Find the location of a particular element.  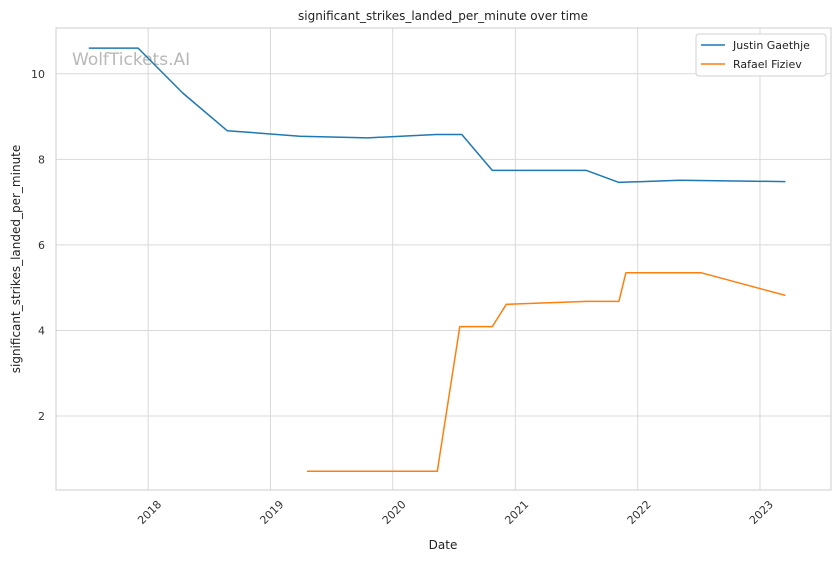

x-tick-label: 2020 is located at coordinates (394, 512).